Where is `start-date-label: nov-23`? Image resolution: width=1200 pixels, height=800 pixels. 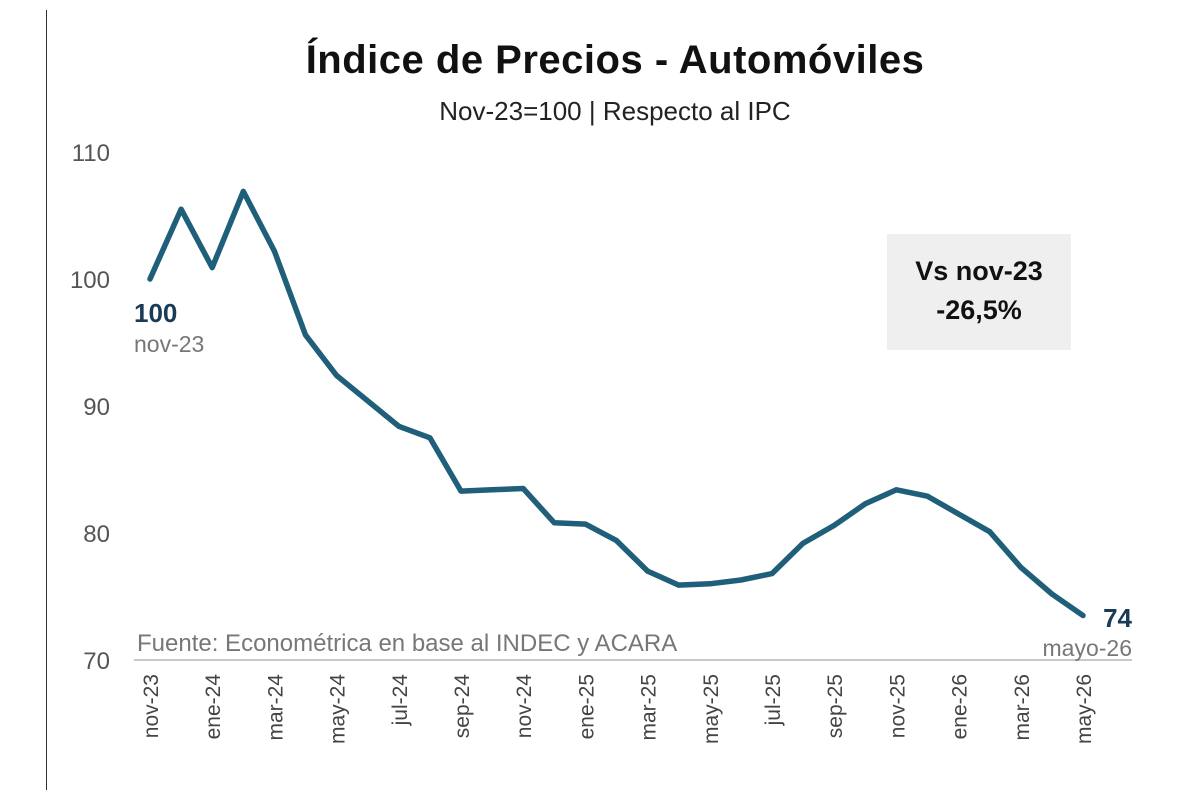 start-date-label: nov-23 is located at coordinates (169, 344).